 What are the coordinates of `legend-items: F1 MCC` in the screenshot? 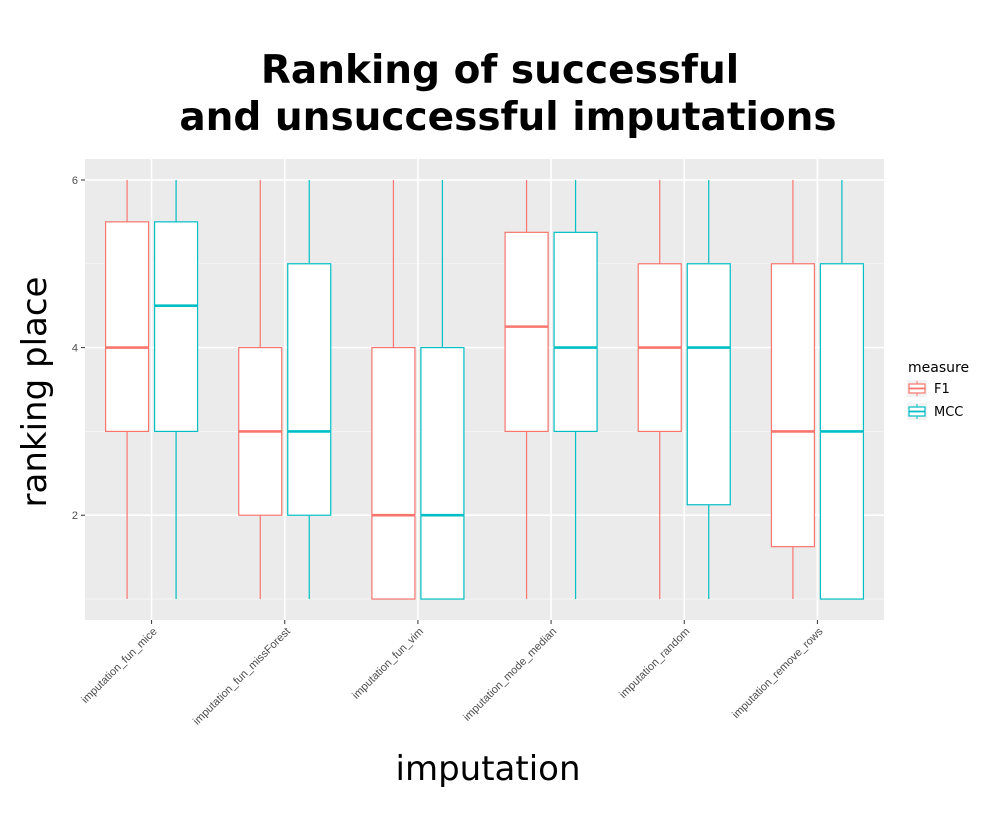 It's located at (935, 400).